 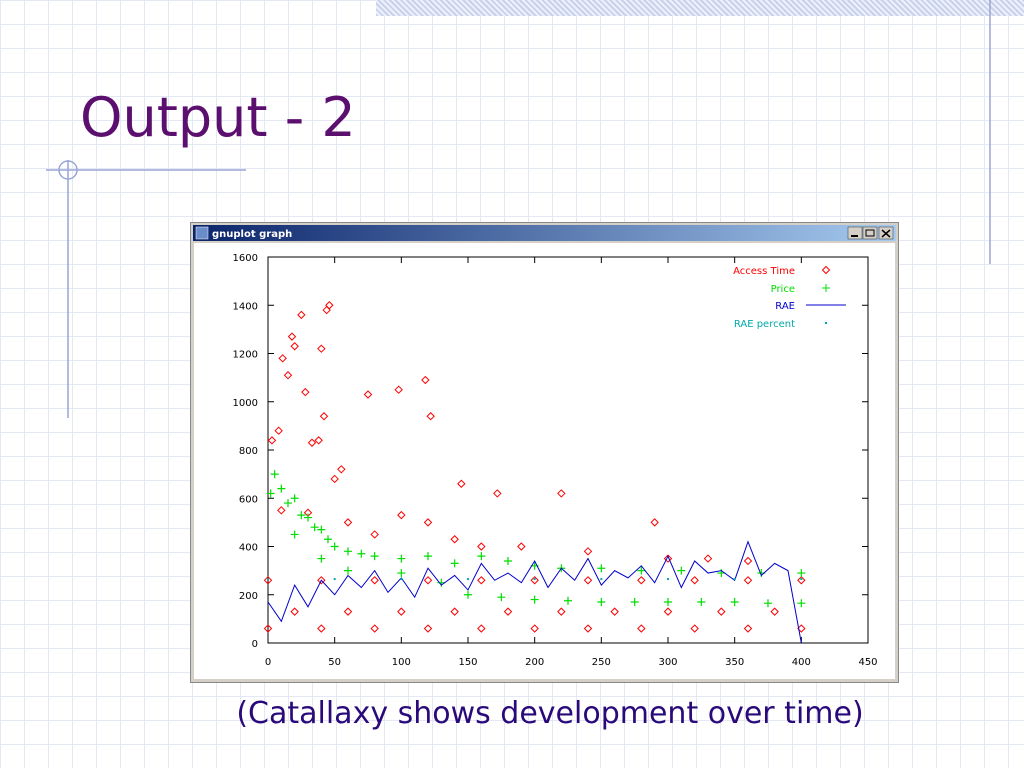 What do you see at coordinates (248, 451) in the screenshot?
I see `y-tick-label: 800` at bounding box center [248, 451].